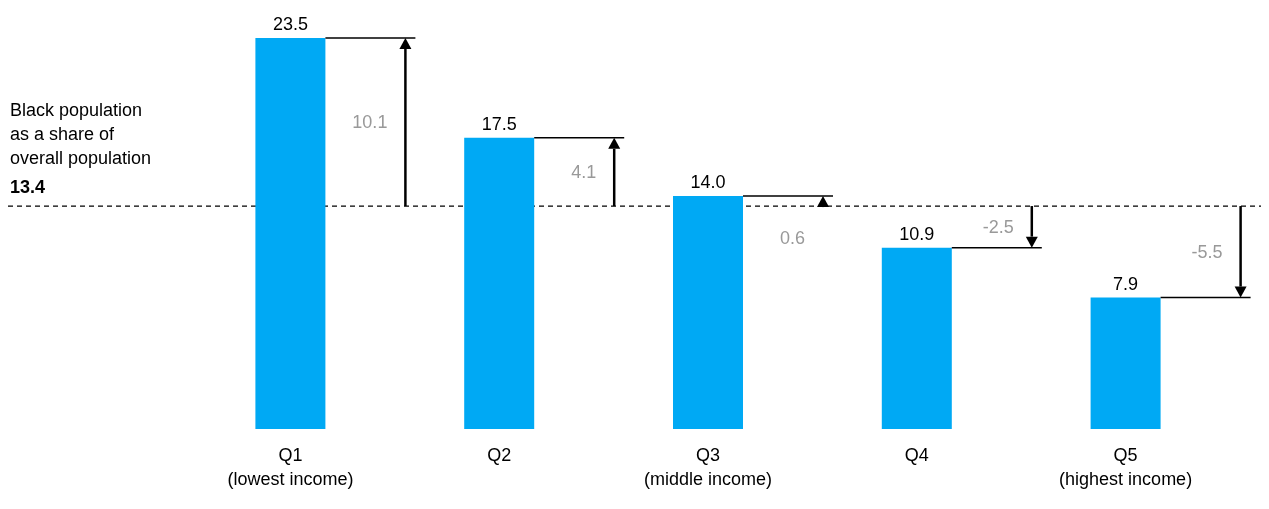 The width and height of the screenshot is (1269, 509). Describe the element at coordinates (499, 455) in the screenshot. I see `x-tick-label: Q2` at that location.